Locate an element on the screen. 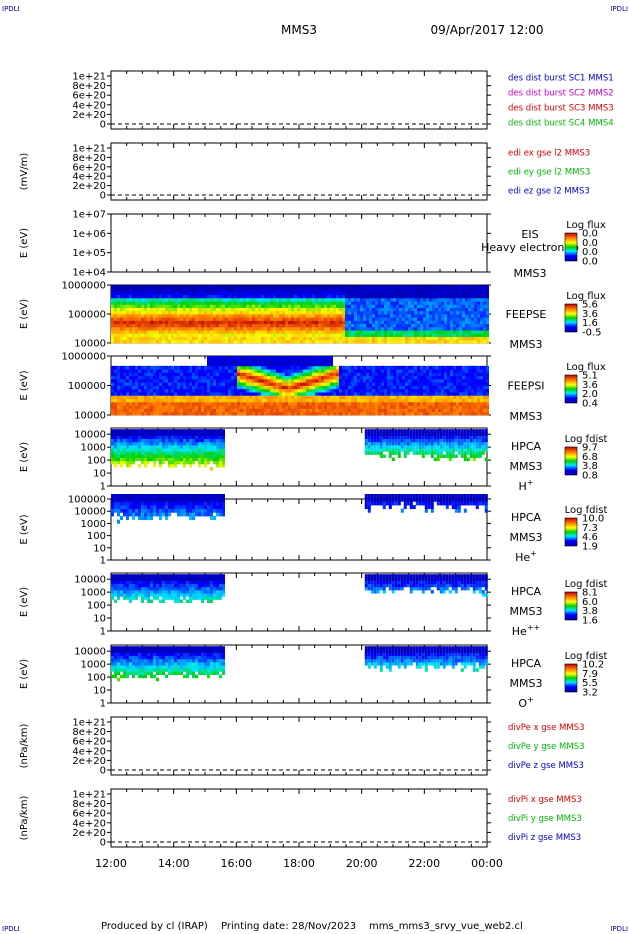  y-axis-label-feepse: E (eV) is located at coordinates (24, 314).